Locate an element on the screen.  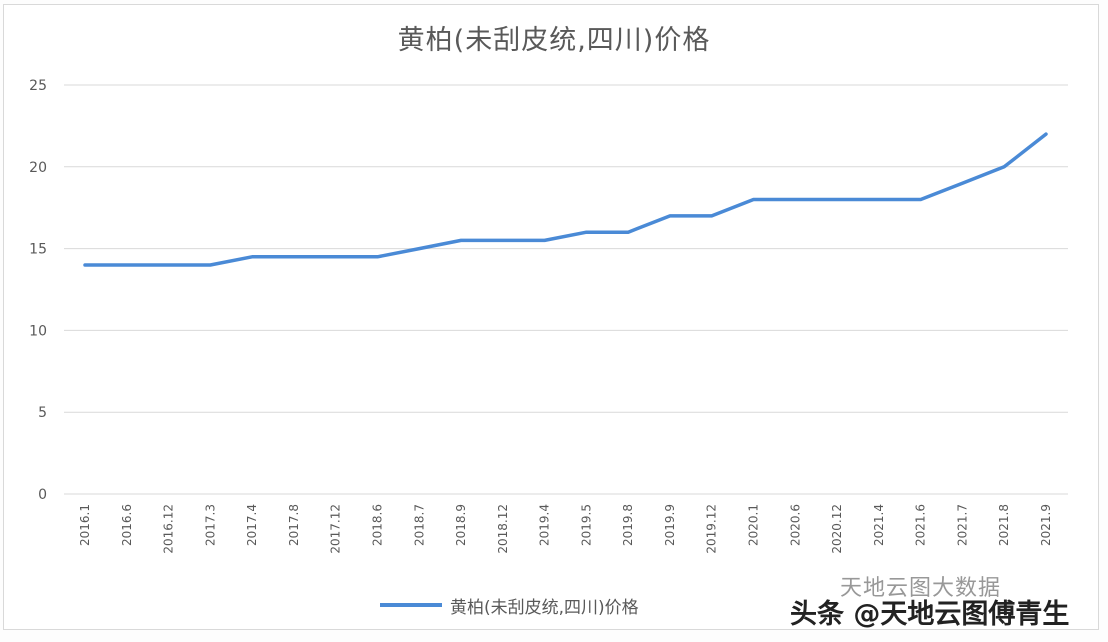
legend-swatch is located at coordinates (411, 605).